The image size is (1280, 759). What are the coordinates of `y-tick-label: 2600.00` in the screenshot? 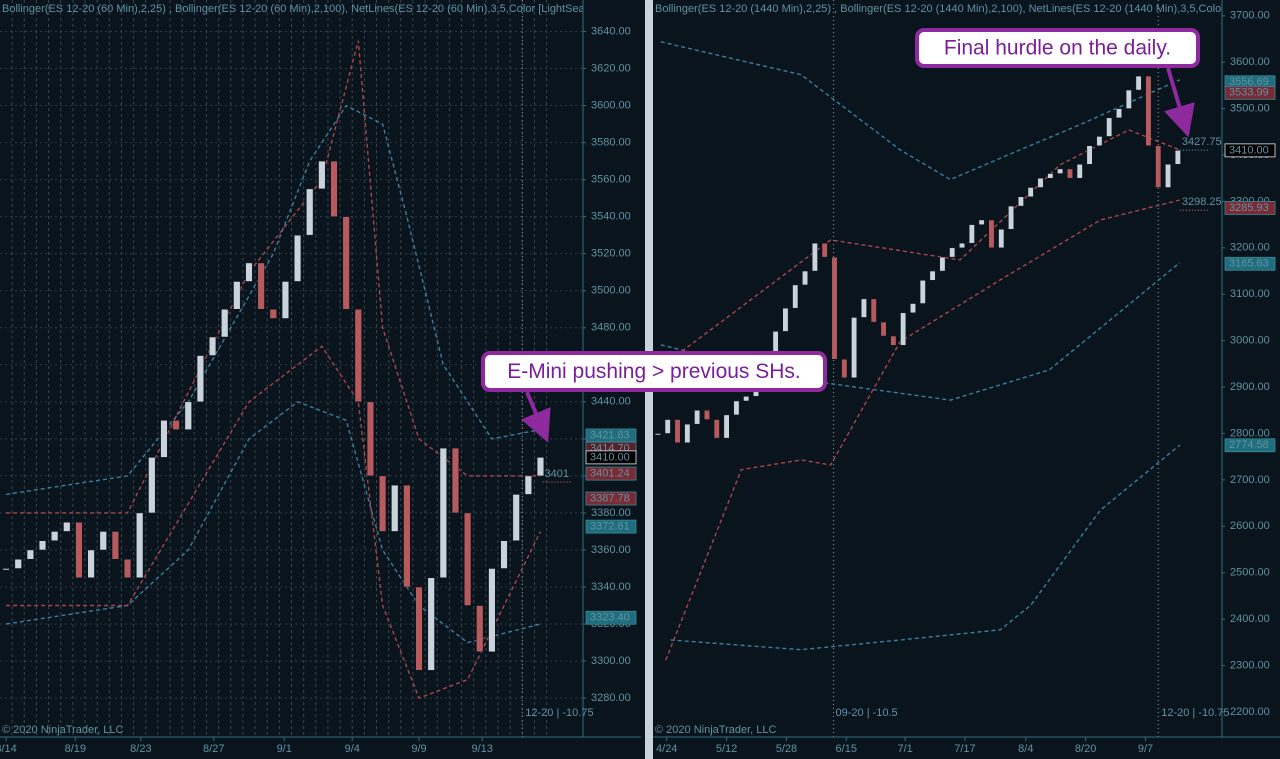 It's located at (1250, 526).